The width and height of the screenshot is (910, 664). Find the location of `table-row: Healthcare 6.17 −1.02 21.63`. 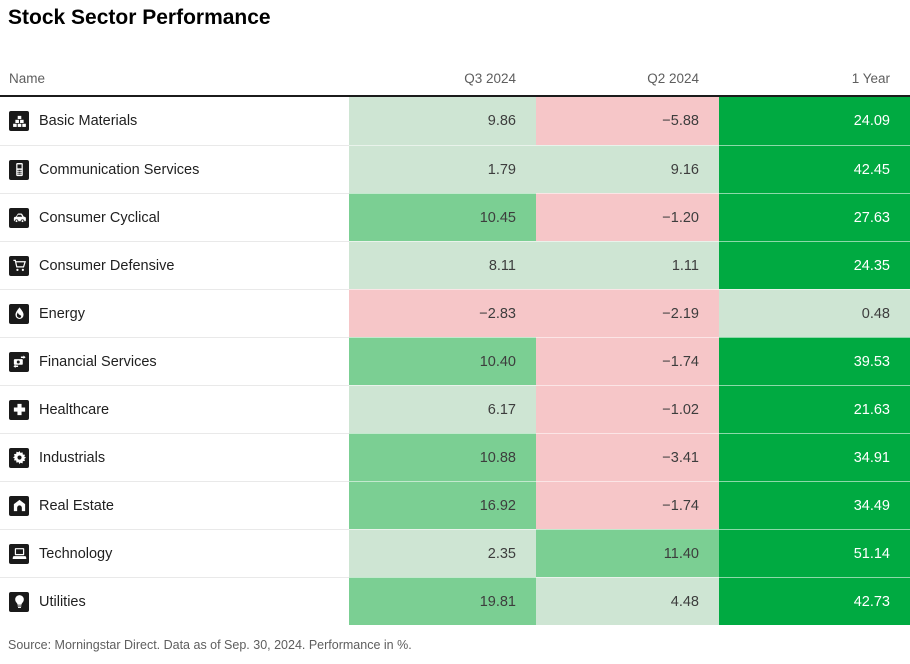

table-row: Healthcare 6.17 −1.02 21.63 is located at coordinates (455, 409).